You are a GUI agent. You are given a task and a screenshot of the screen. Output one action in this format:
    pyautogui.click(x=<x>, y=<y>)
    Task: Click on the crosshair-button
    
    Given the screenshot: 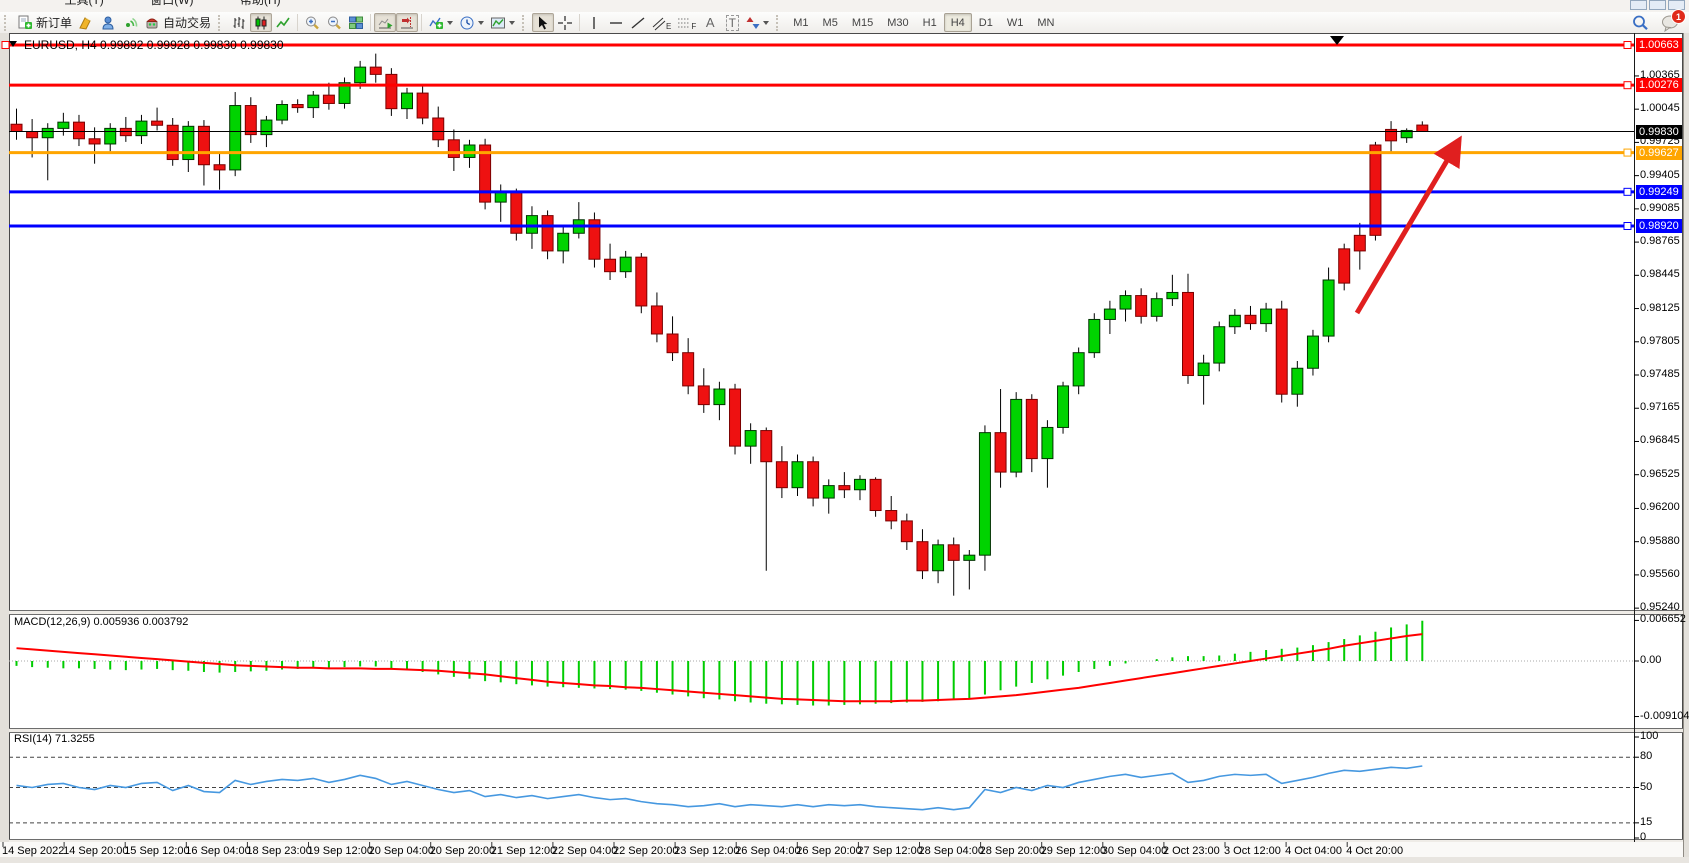 What is the action you would take?
    pyautogui.click(x=565, y=22)
    